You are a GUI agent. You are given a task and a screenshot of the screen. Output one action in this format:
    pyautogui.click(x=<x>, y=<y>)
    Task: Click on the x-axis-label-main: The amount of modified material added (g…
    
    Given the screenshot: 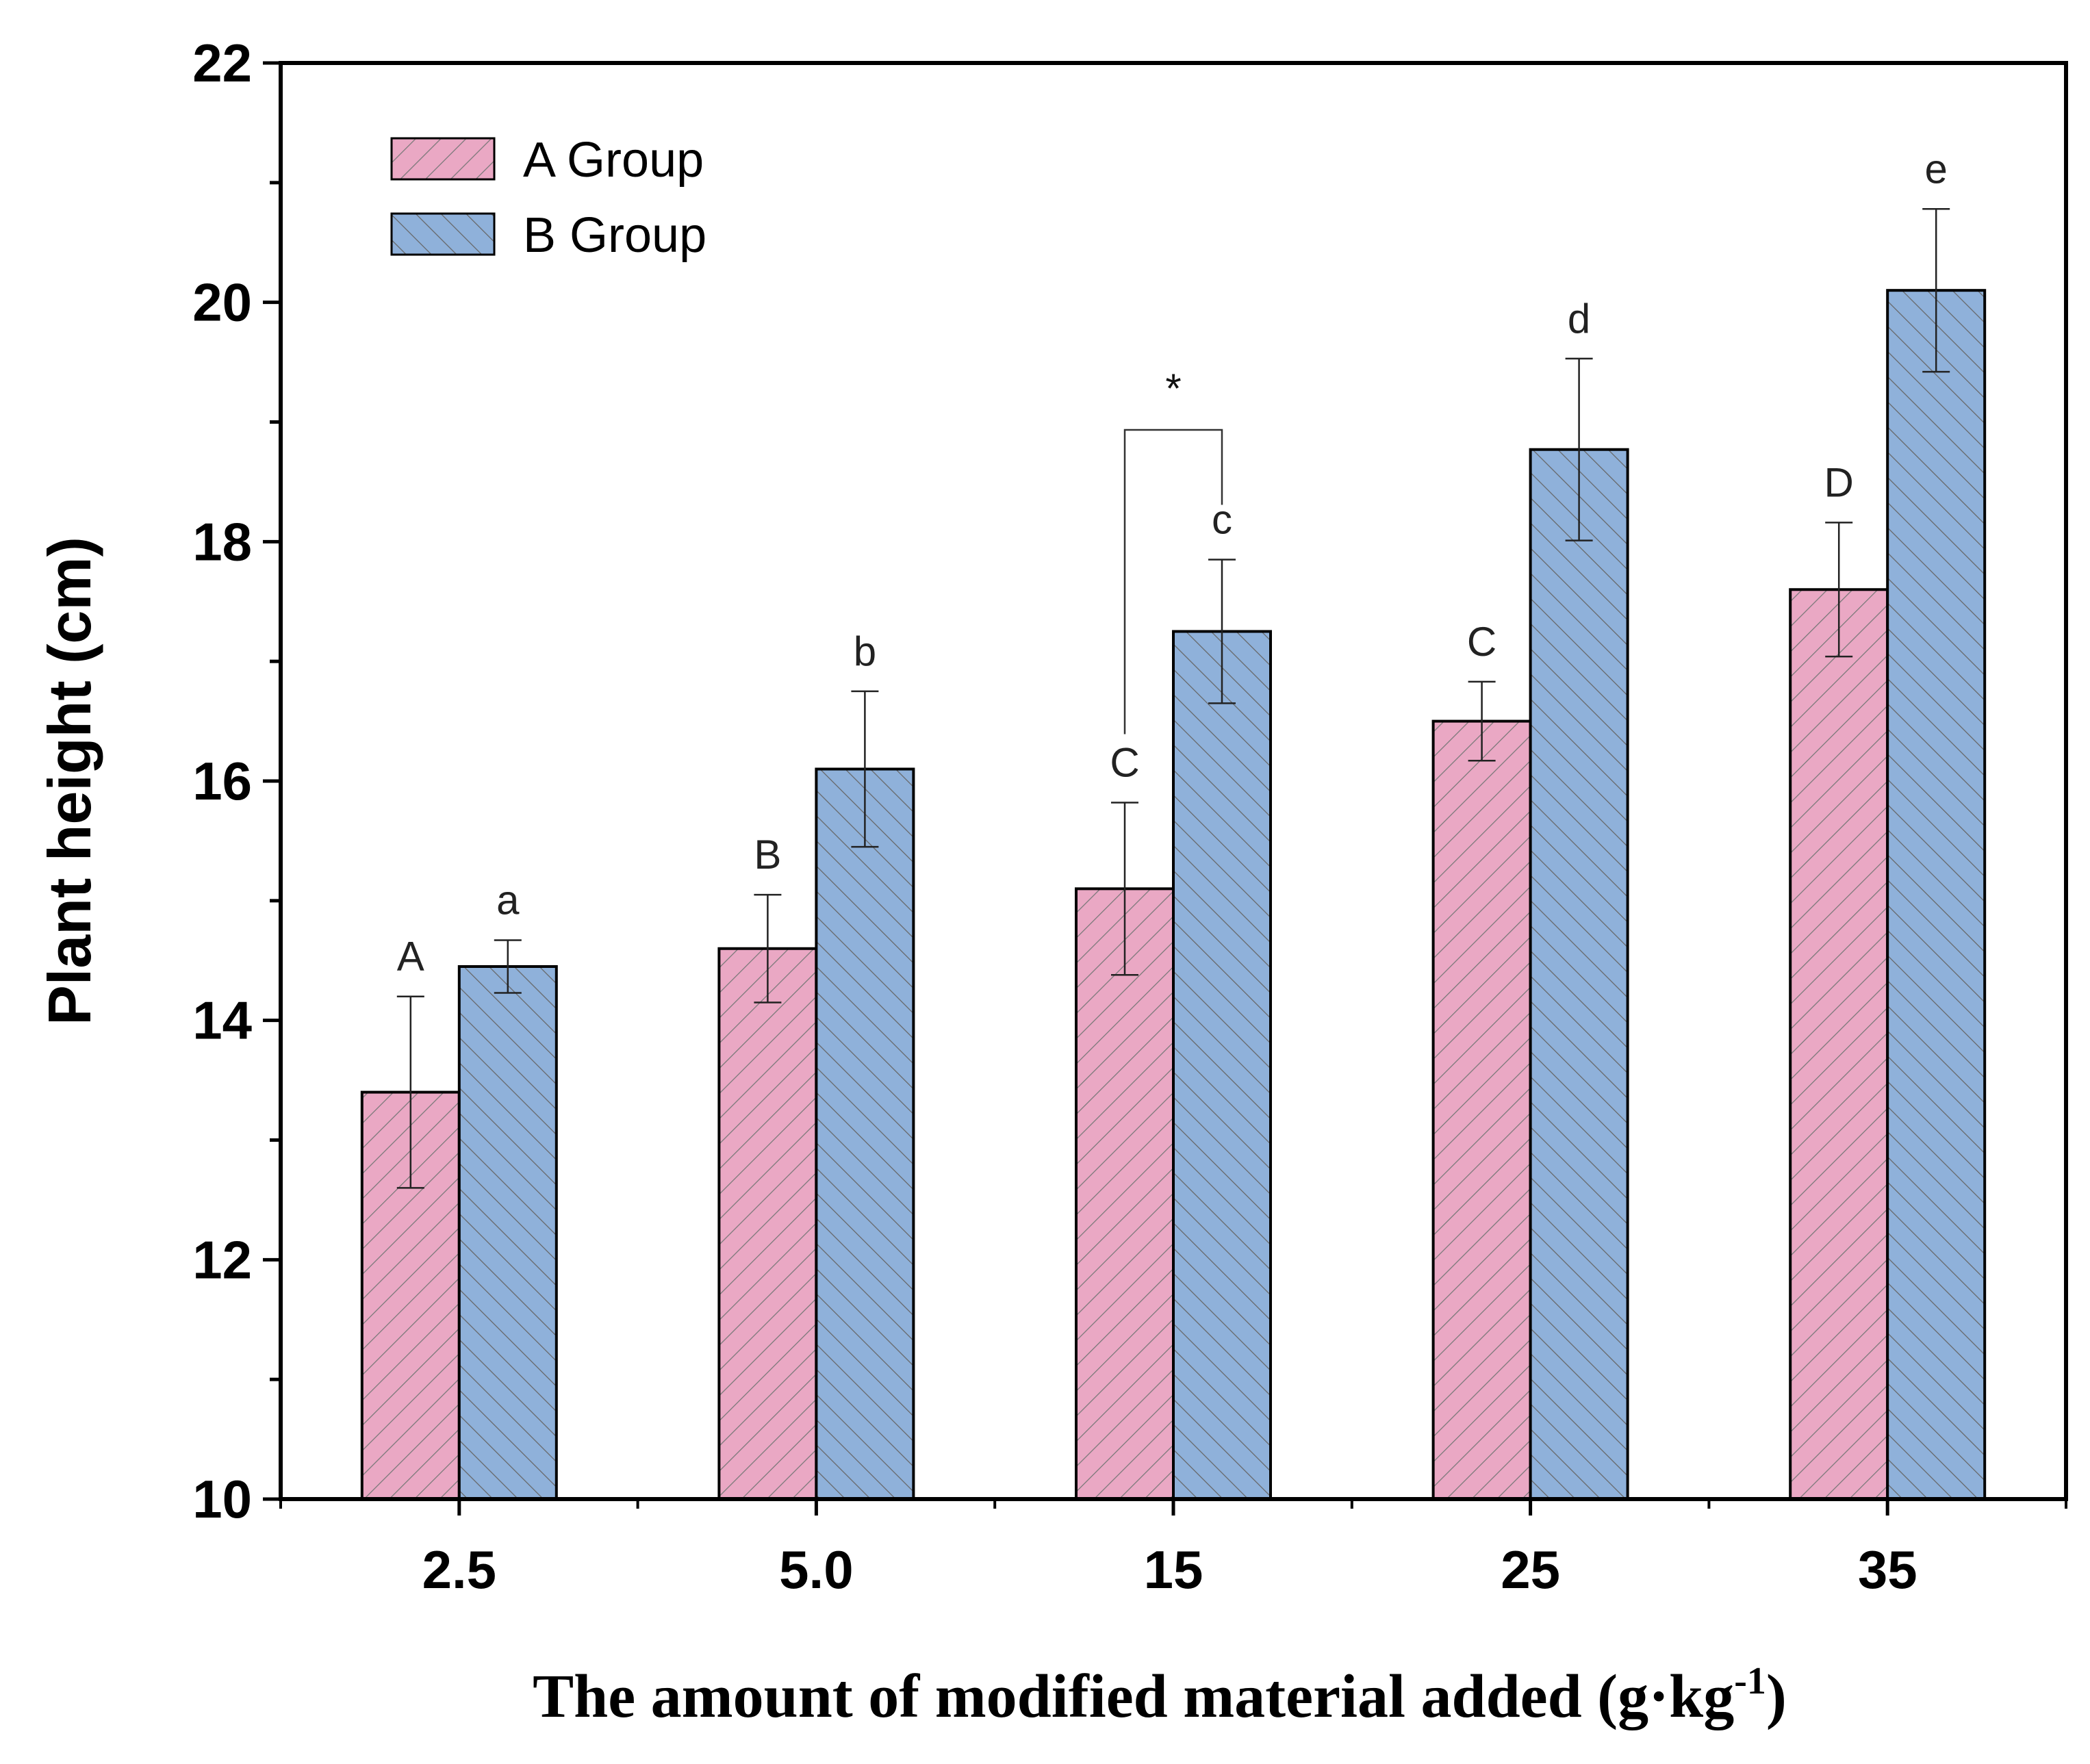 What is the action you would take?
    pyautogui.click(x=1134, y=1696)
    